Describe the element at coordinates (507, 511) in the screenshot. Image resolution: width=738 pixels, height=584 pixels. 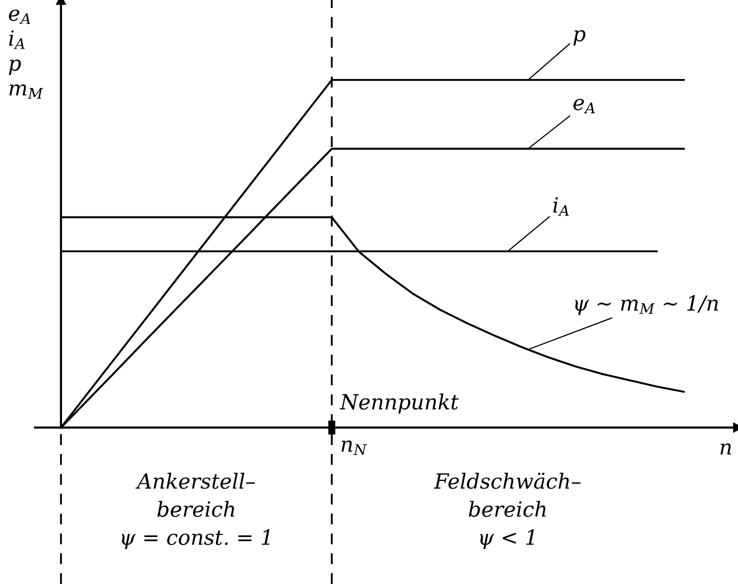
I see `text: Feldschwäch– bereich ψ < 1` at that location.